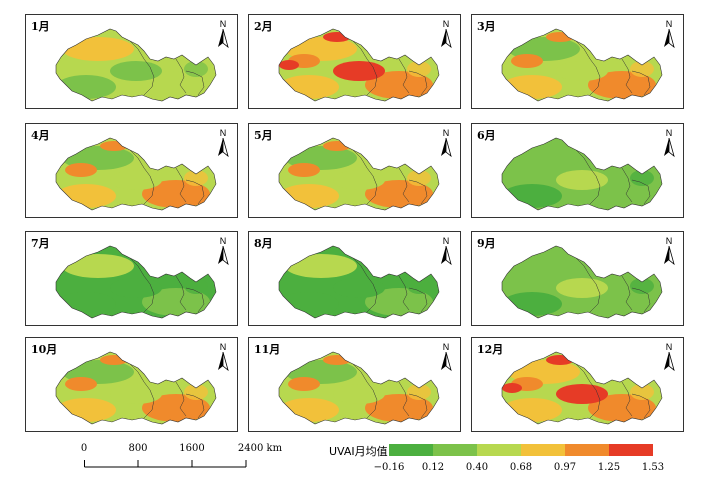 This screenshot has width=709, height=483. I want to click on legend-ticks: −0.16 0.12 0.40 0.68 0.97 1.25 1.53, so click(521, 469).